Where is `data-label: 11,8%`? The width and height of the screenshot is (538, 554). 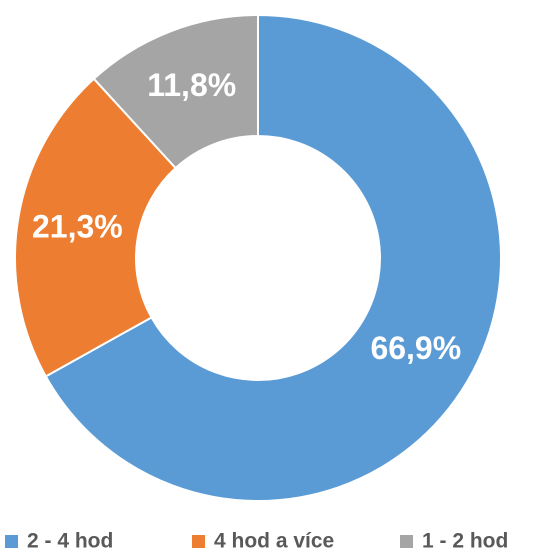
data-label: 11,8% is located at coordinates (191, 85).